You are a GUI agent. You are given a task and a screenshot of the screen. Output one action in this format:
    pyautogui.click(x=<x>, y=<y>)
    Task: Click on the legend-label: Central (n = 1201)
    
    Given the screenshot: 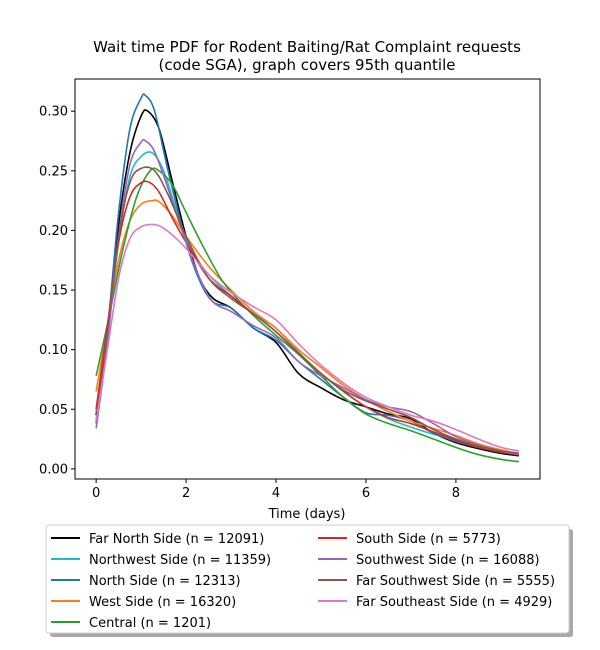 What is the action you would take?
    pyautogui.click(x=150, y=623)
    